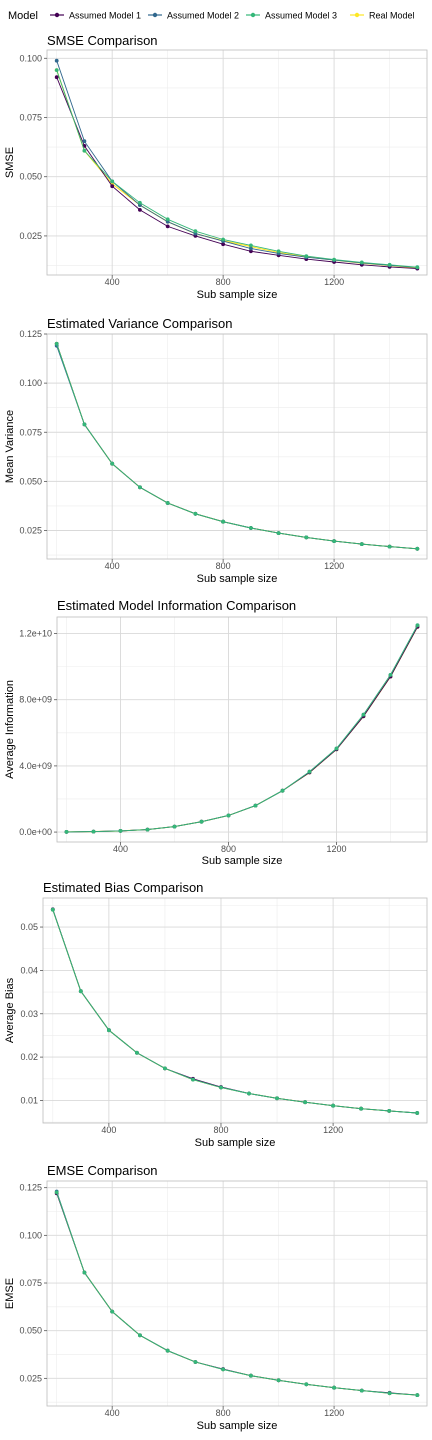  Describe the element at coordinates (23, 16) in the screenshot. I see `legend-title: Model` at that location.